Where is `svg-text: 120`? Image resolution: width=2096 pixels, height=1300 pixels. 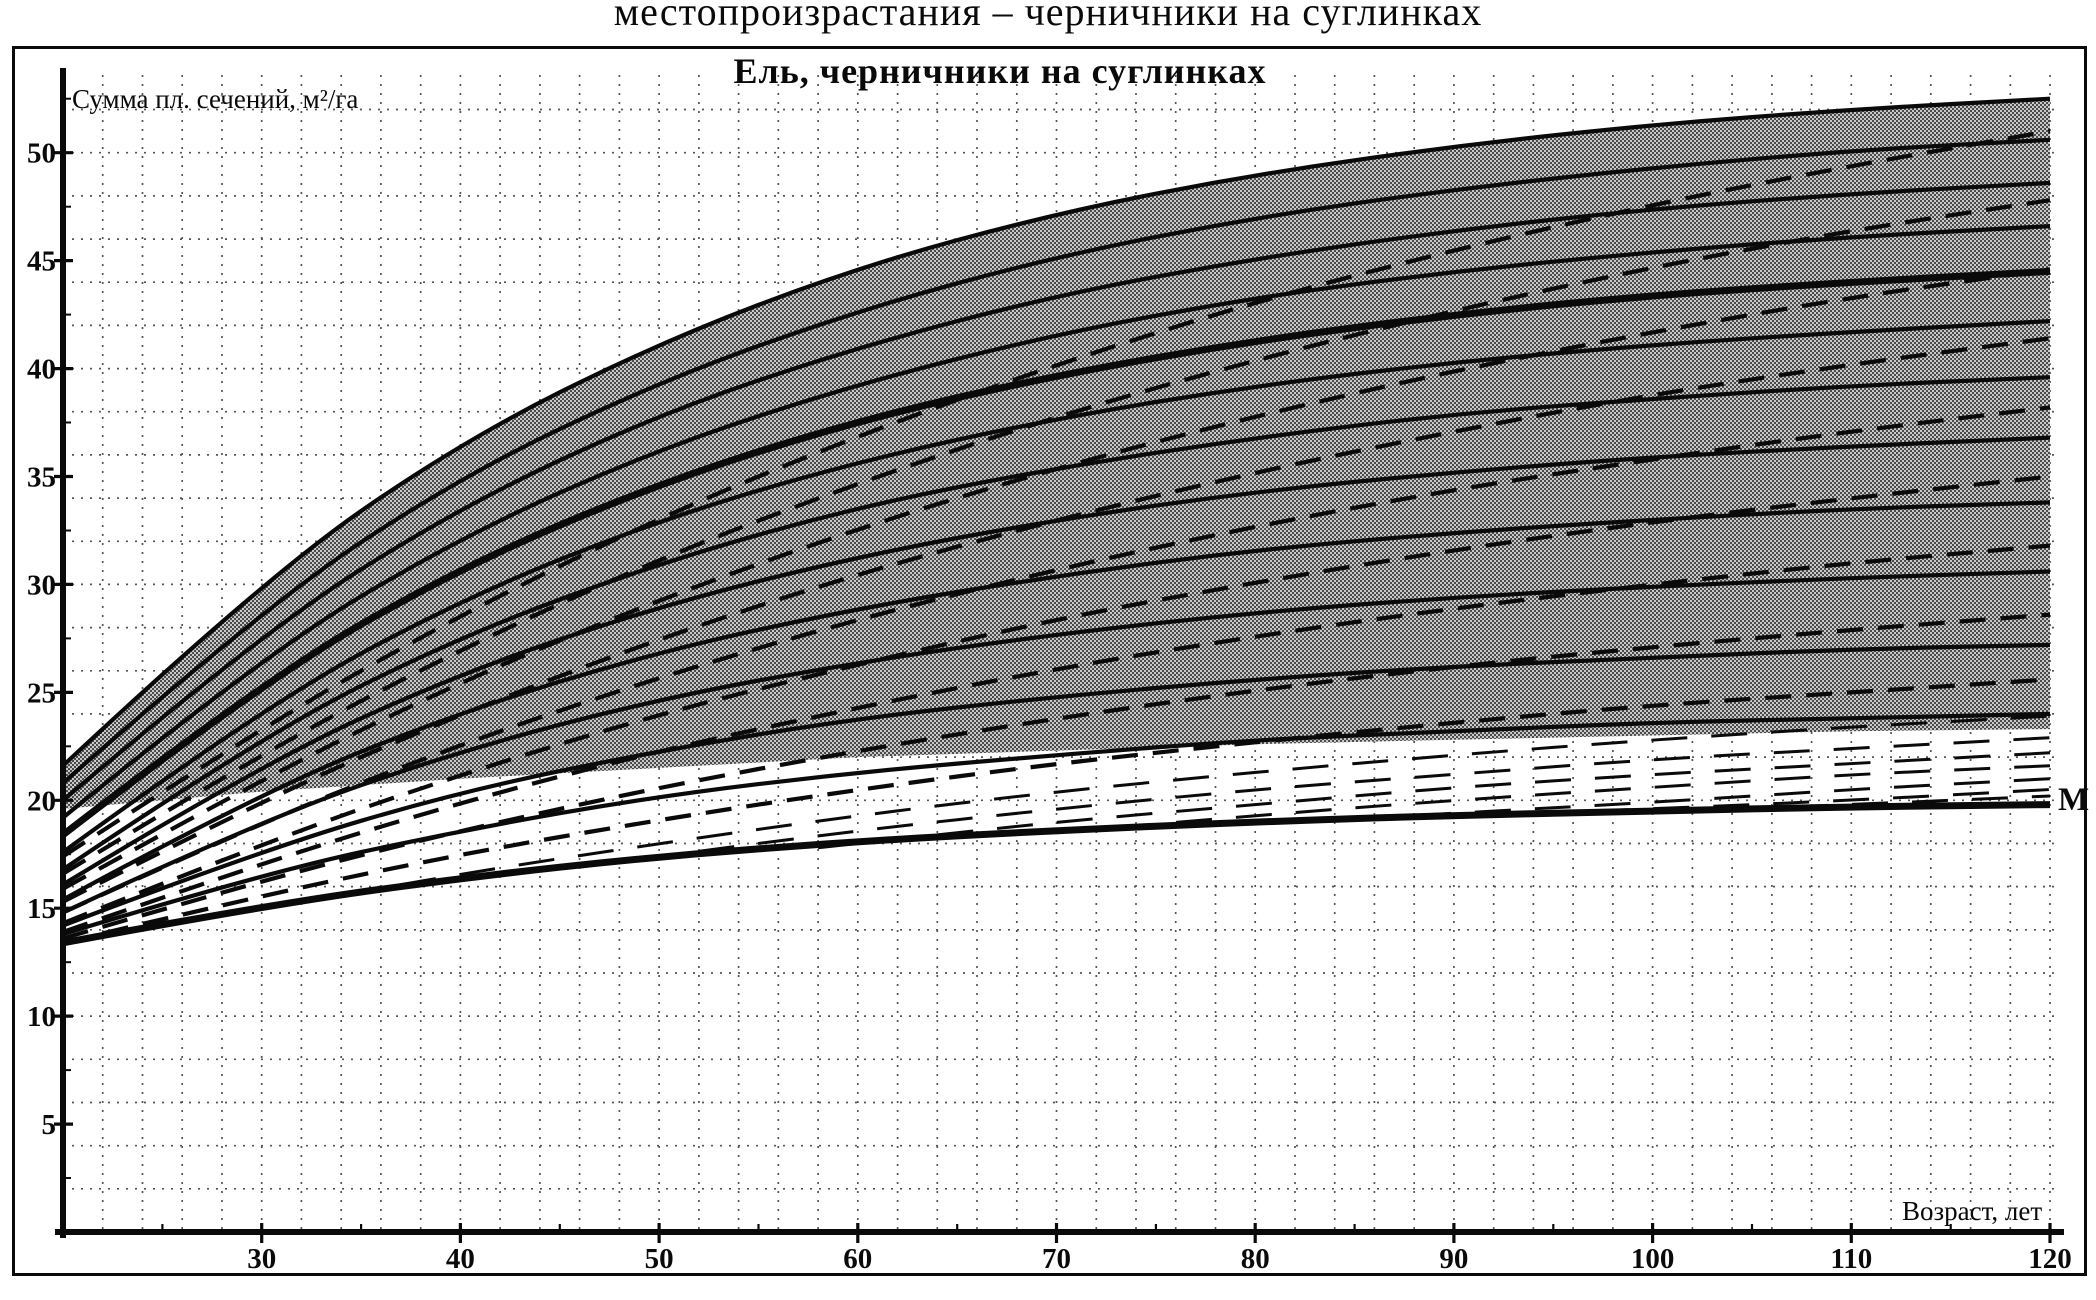 svg-text: 120 is located at coordinates (2050, 1259).